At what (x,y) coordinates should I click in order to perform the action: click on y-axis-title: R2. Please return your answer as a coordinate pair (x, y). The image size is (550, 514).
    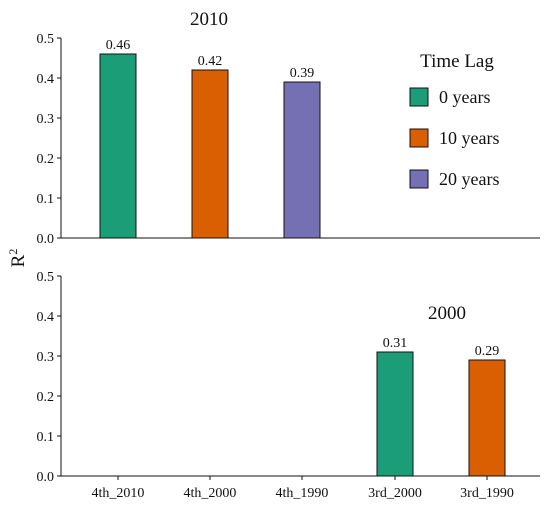
    Looking at the image, I should click on (17, 258).